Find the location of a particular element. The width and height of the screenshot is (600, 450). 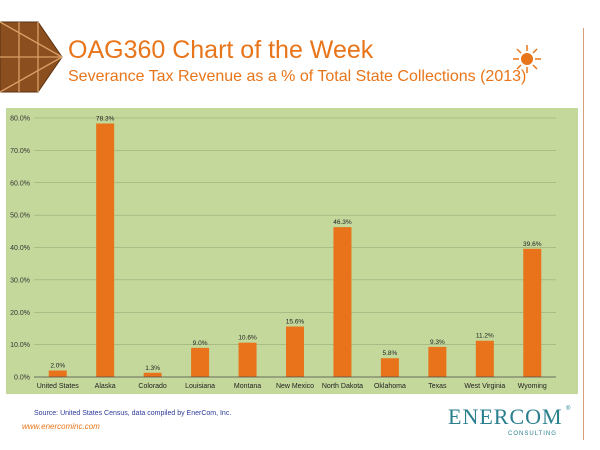

x-tick-label: Louisiana is located at coordinates (200, 386).